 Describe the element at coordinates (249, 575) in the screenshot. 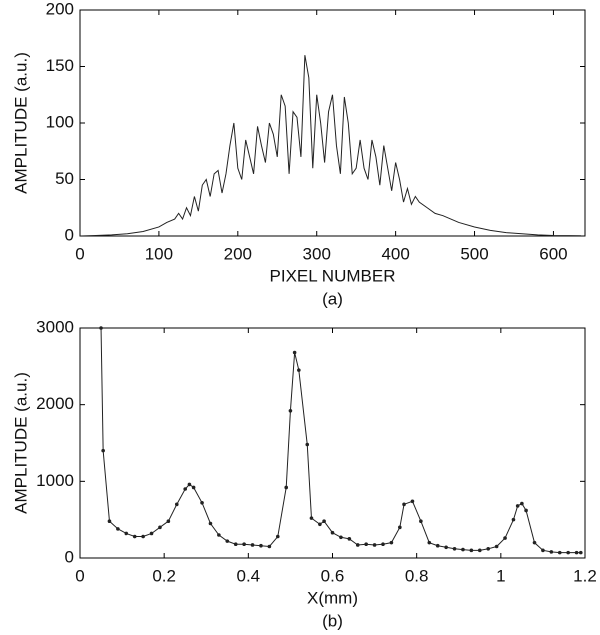

I see `x-tick-label: 0.4` at that location.